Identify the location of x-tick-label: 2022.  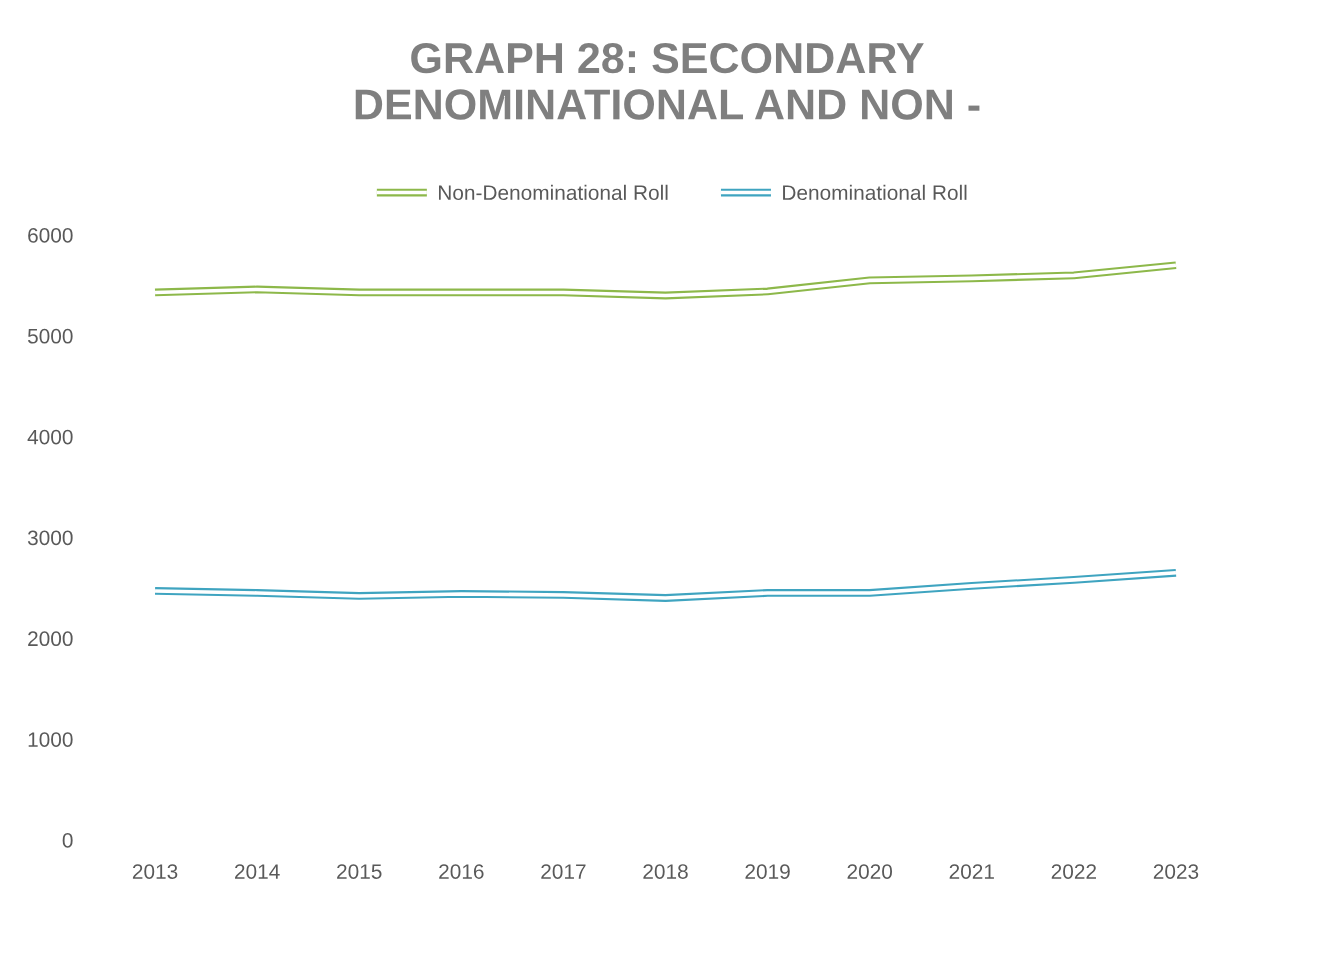
(1073, 871).